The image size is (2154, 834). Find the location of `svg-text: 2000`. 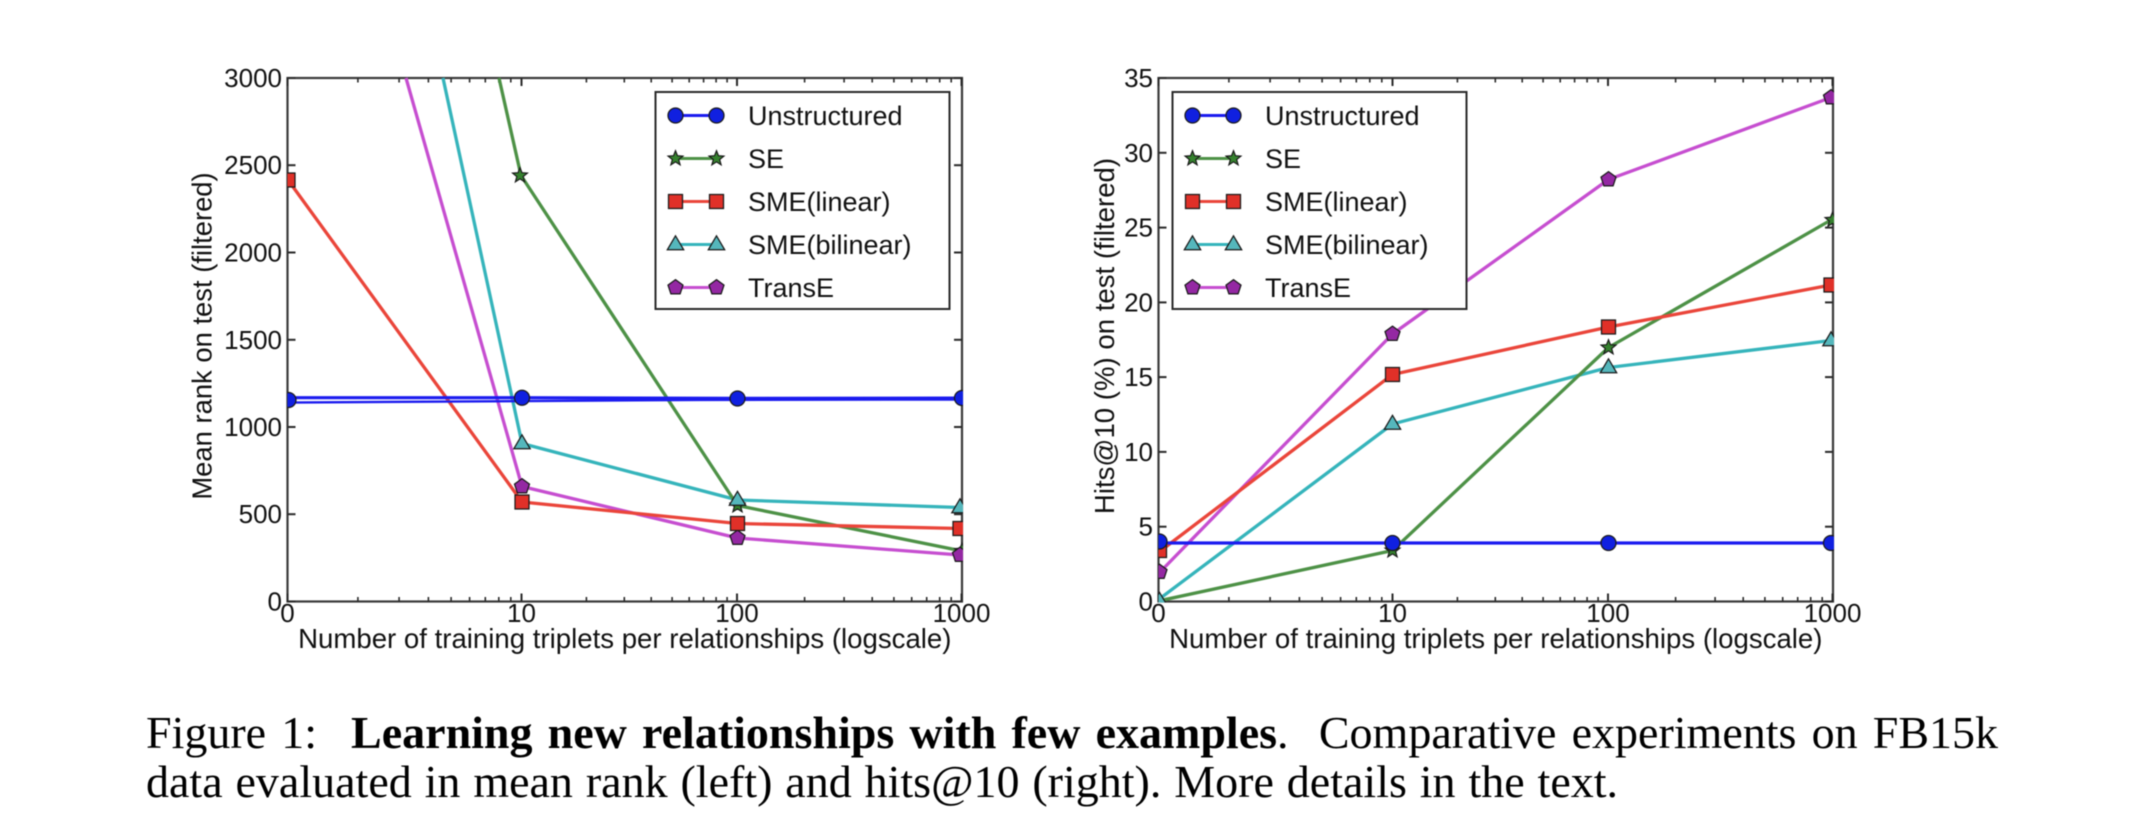

svg-text: 2000 is located at coordinates (253, 253).